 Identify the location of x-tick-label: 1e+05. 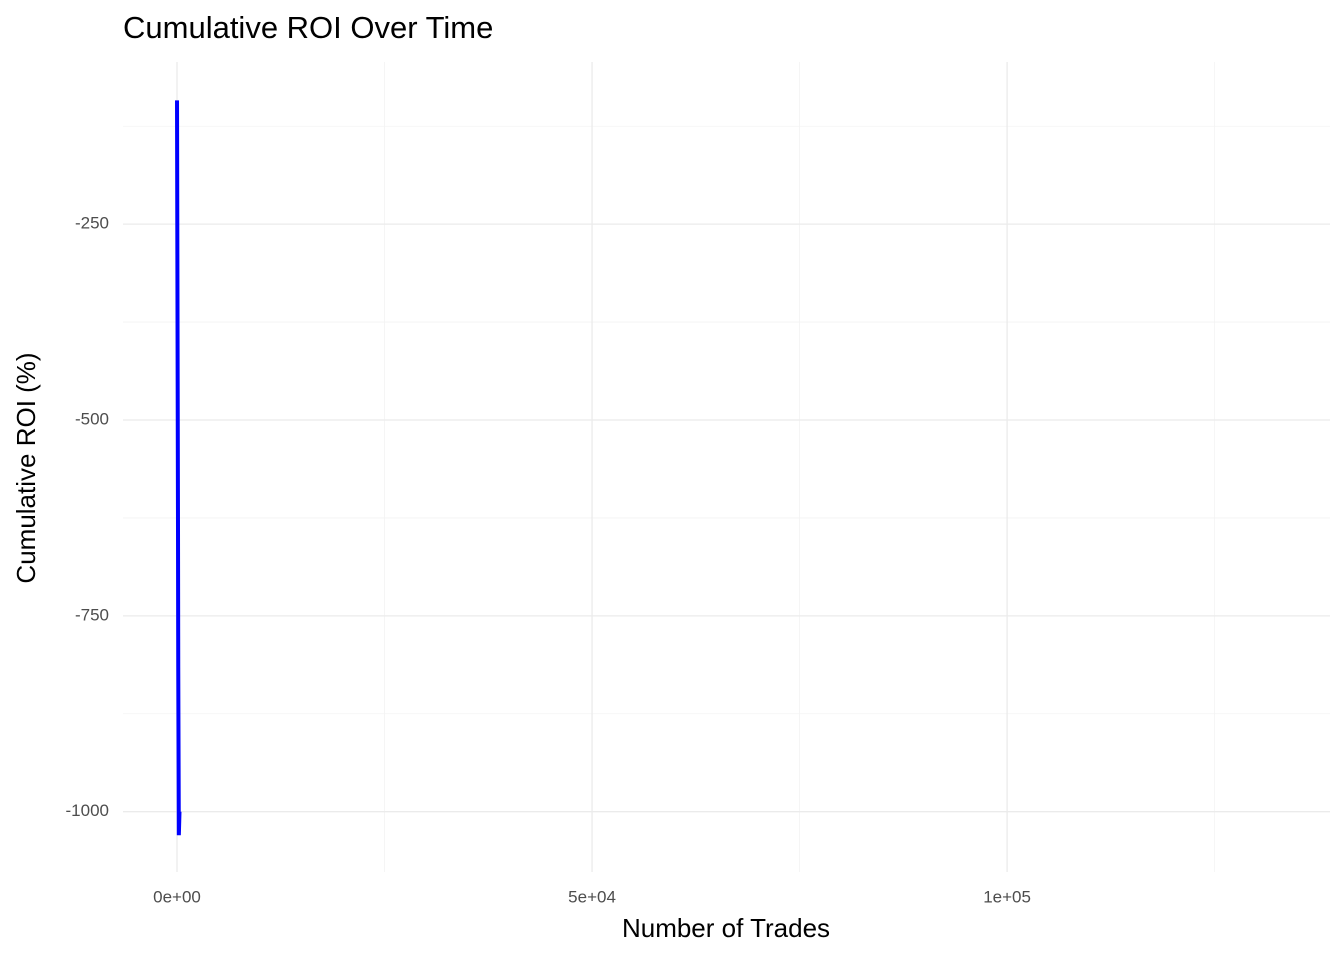
(1007, 896).